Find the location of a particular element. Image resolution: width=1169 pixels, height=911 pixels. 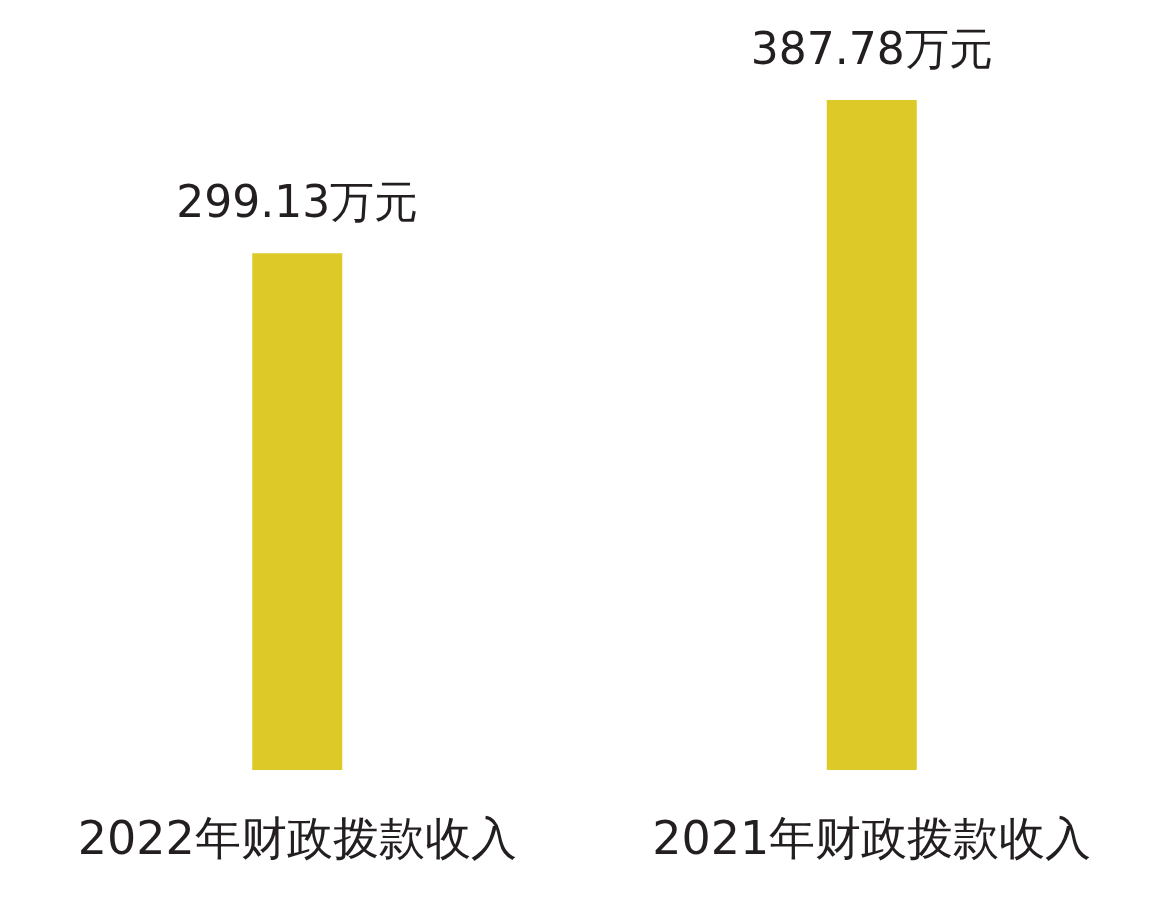

data-label: 299.13万元 is located at coordinates (297, 201).